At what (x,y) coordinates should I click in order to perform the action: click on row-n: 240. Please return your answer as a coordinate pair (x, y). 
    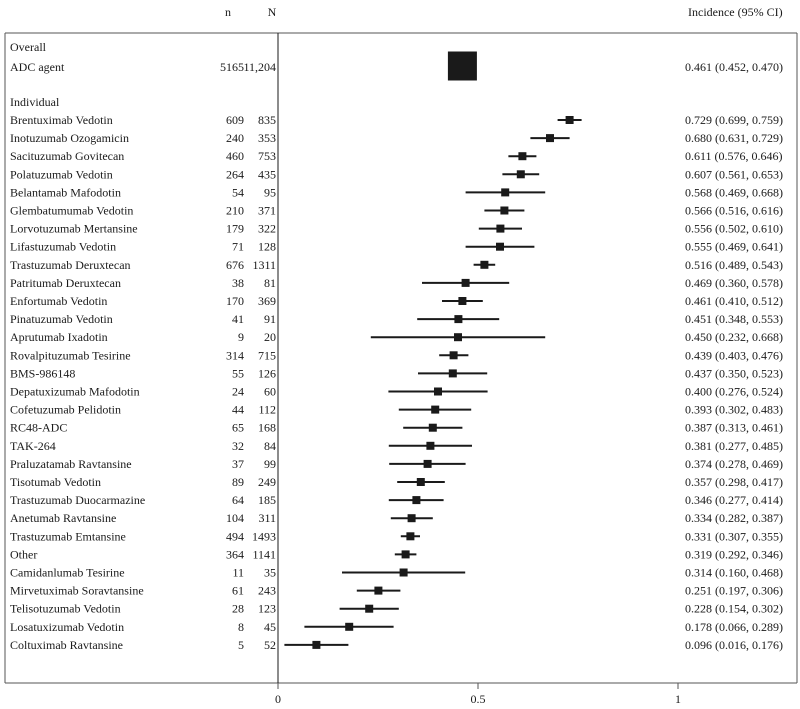
    Looking at the image, I should click on (235, 138).